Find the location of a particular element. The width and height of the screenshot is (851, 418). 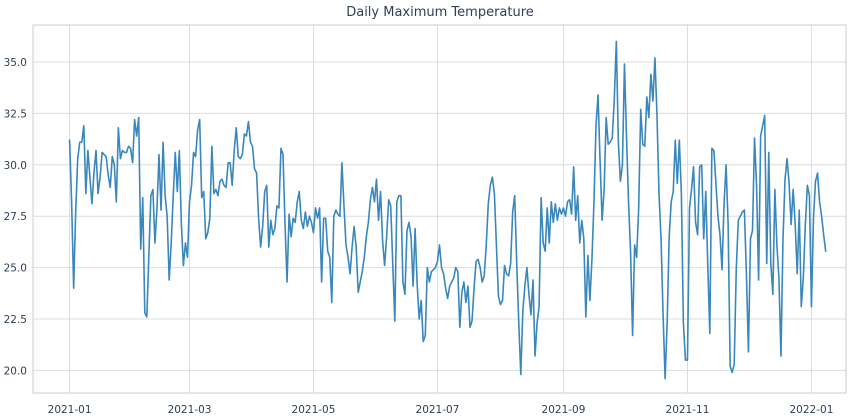

x-tick-label: 2021-05 is located at coordinates (314, 410).